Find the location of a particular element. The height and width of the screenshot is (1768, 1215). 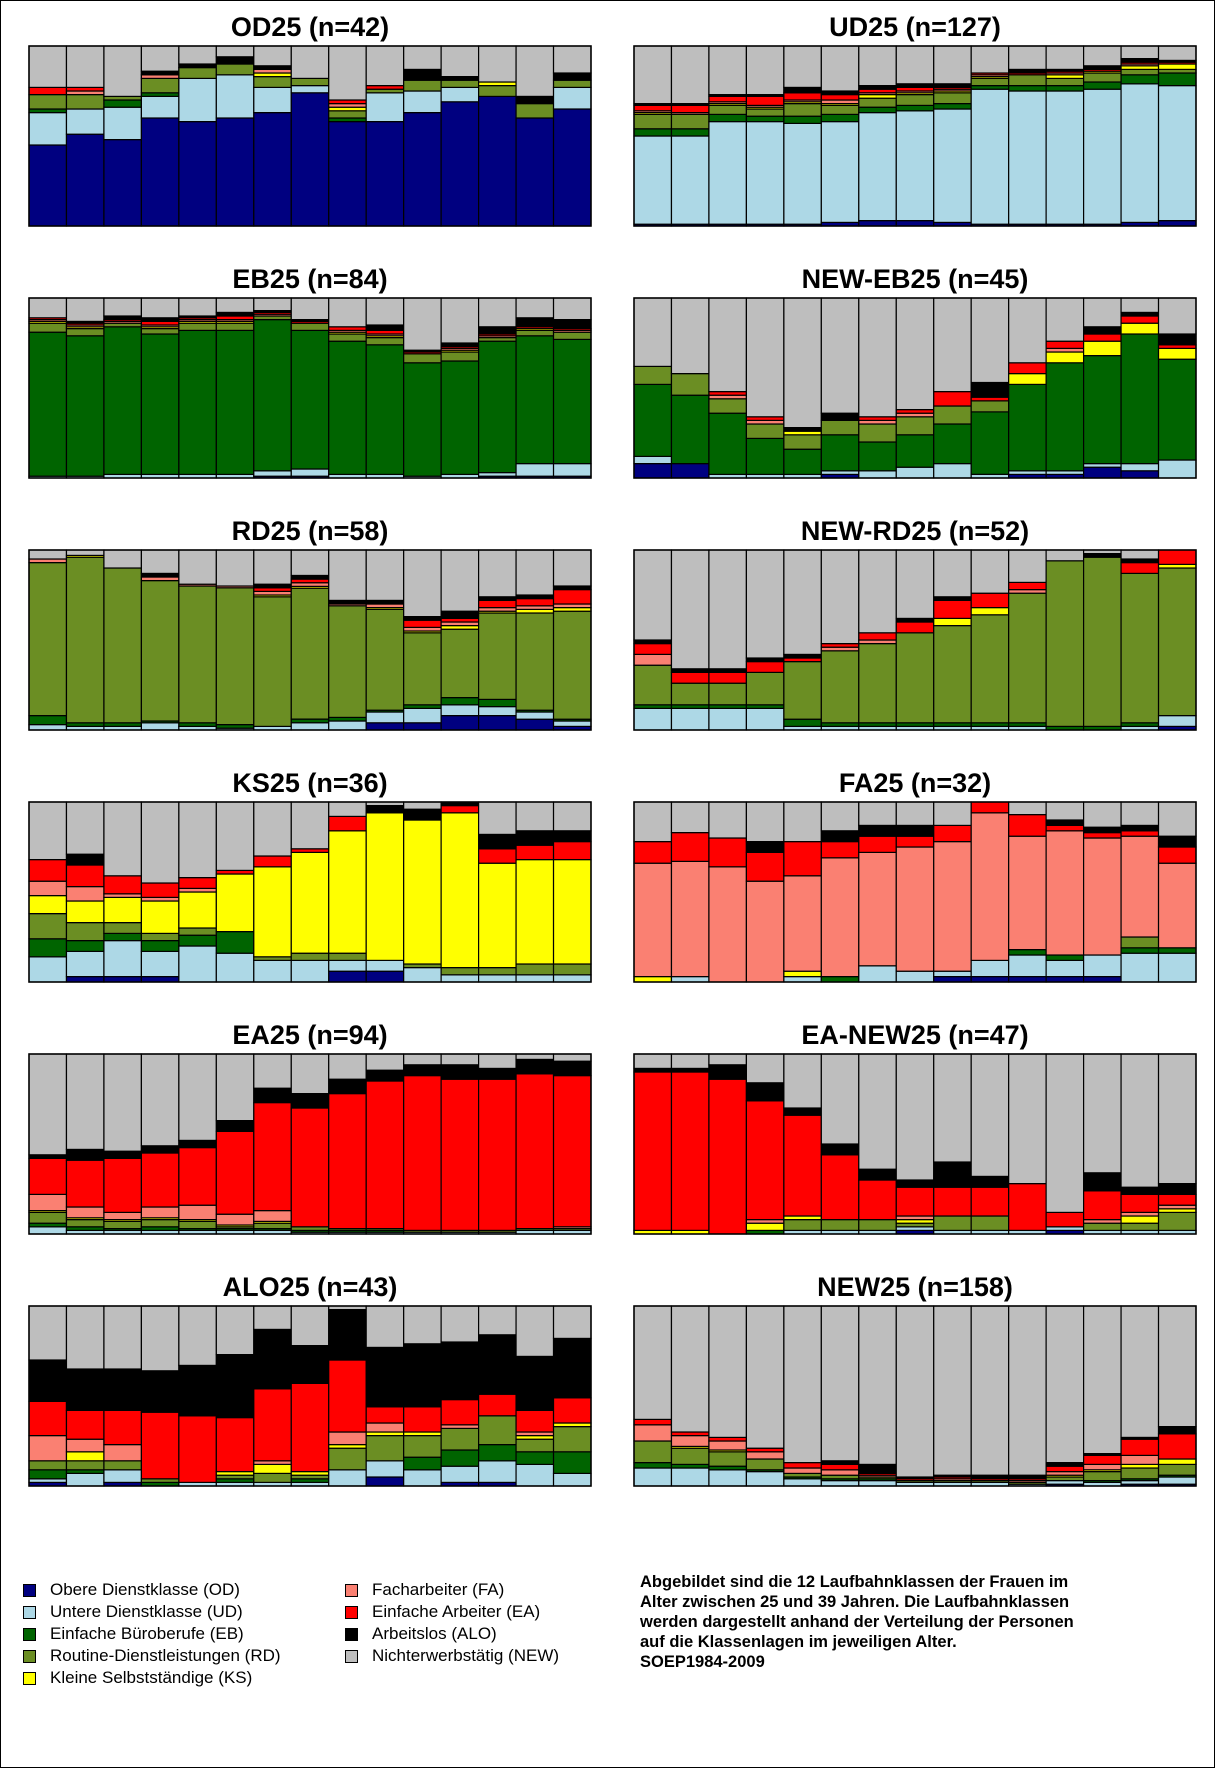

legend-label: Einfache Arbeiter (EA) is located at coordinates (456, 1611).